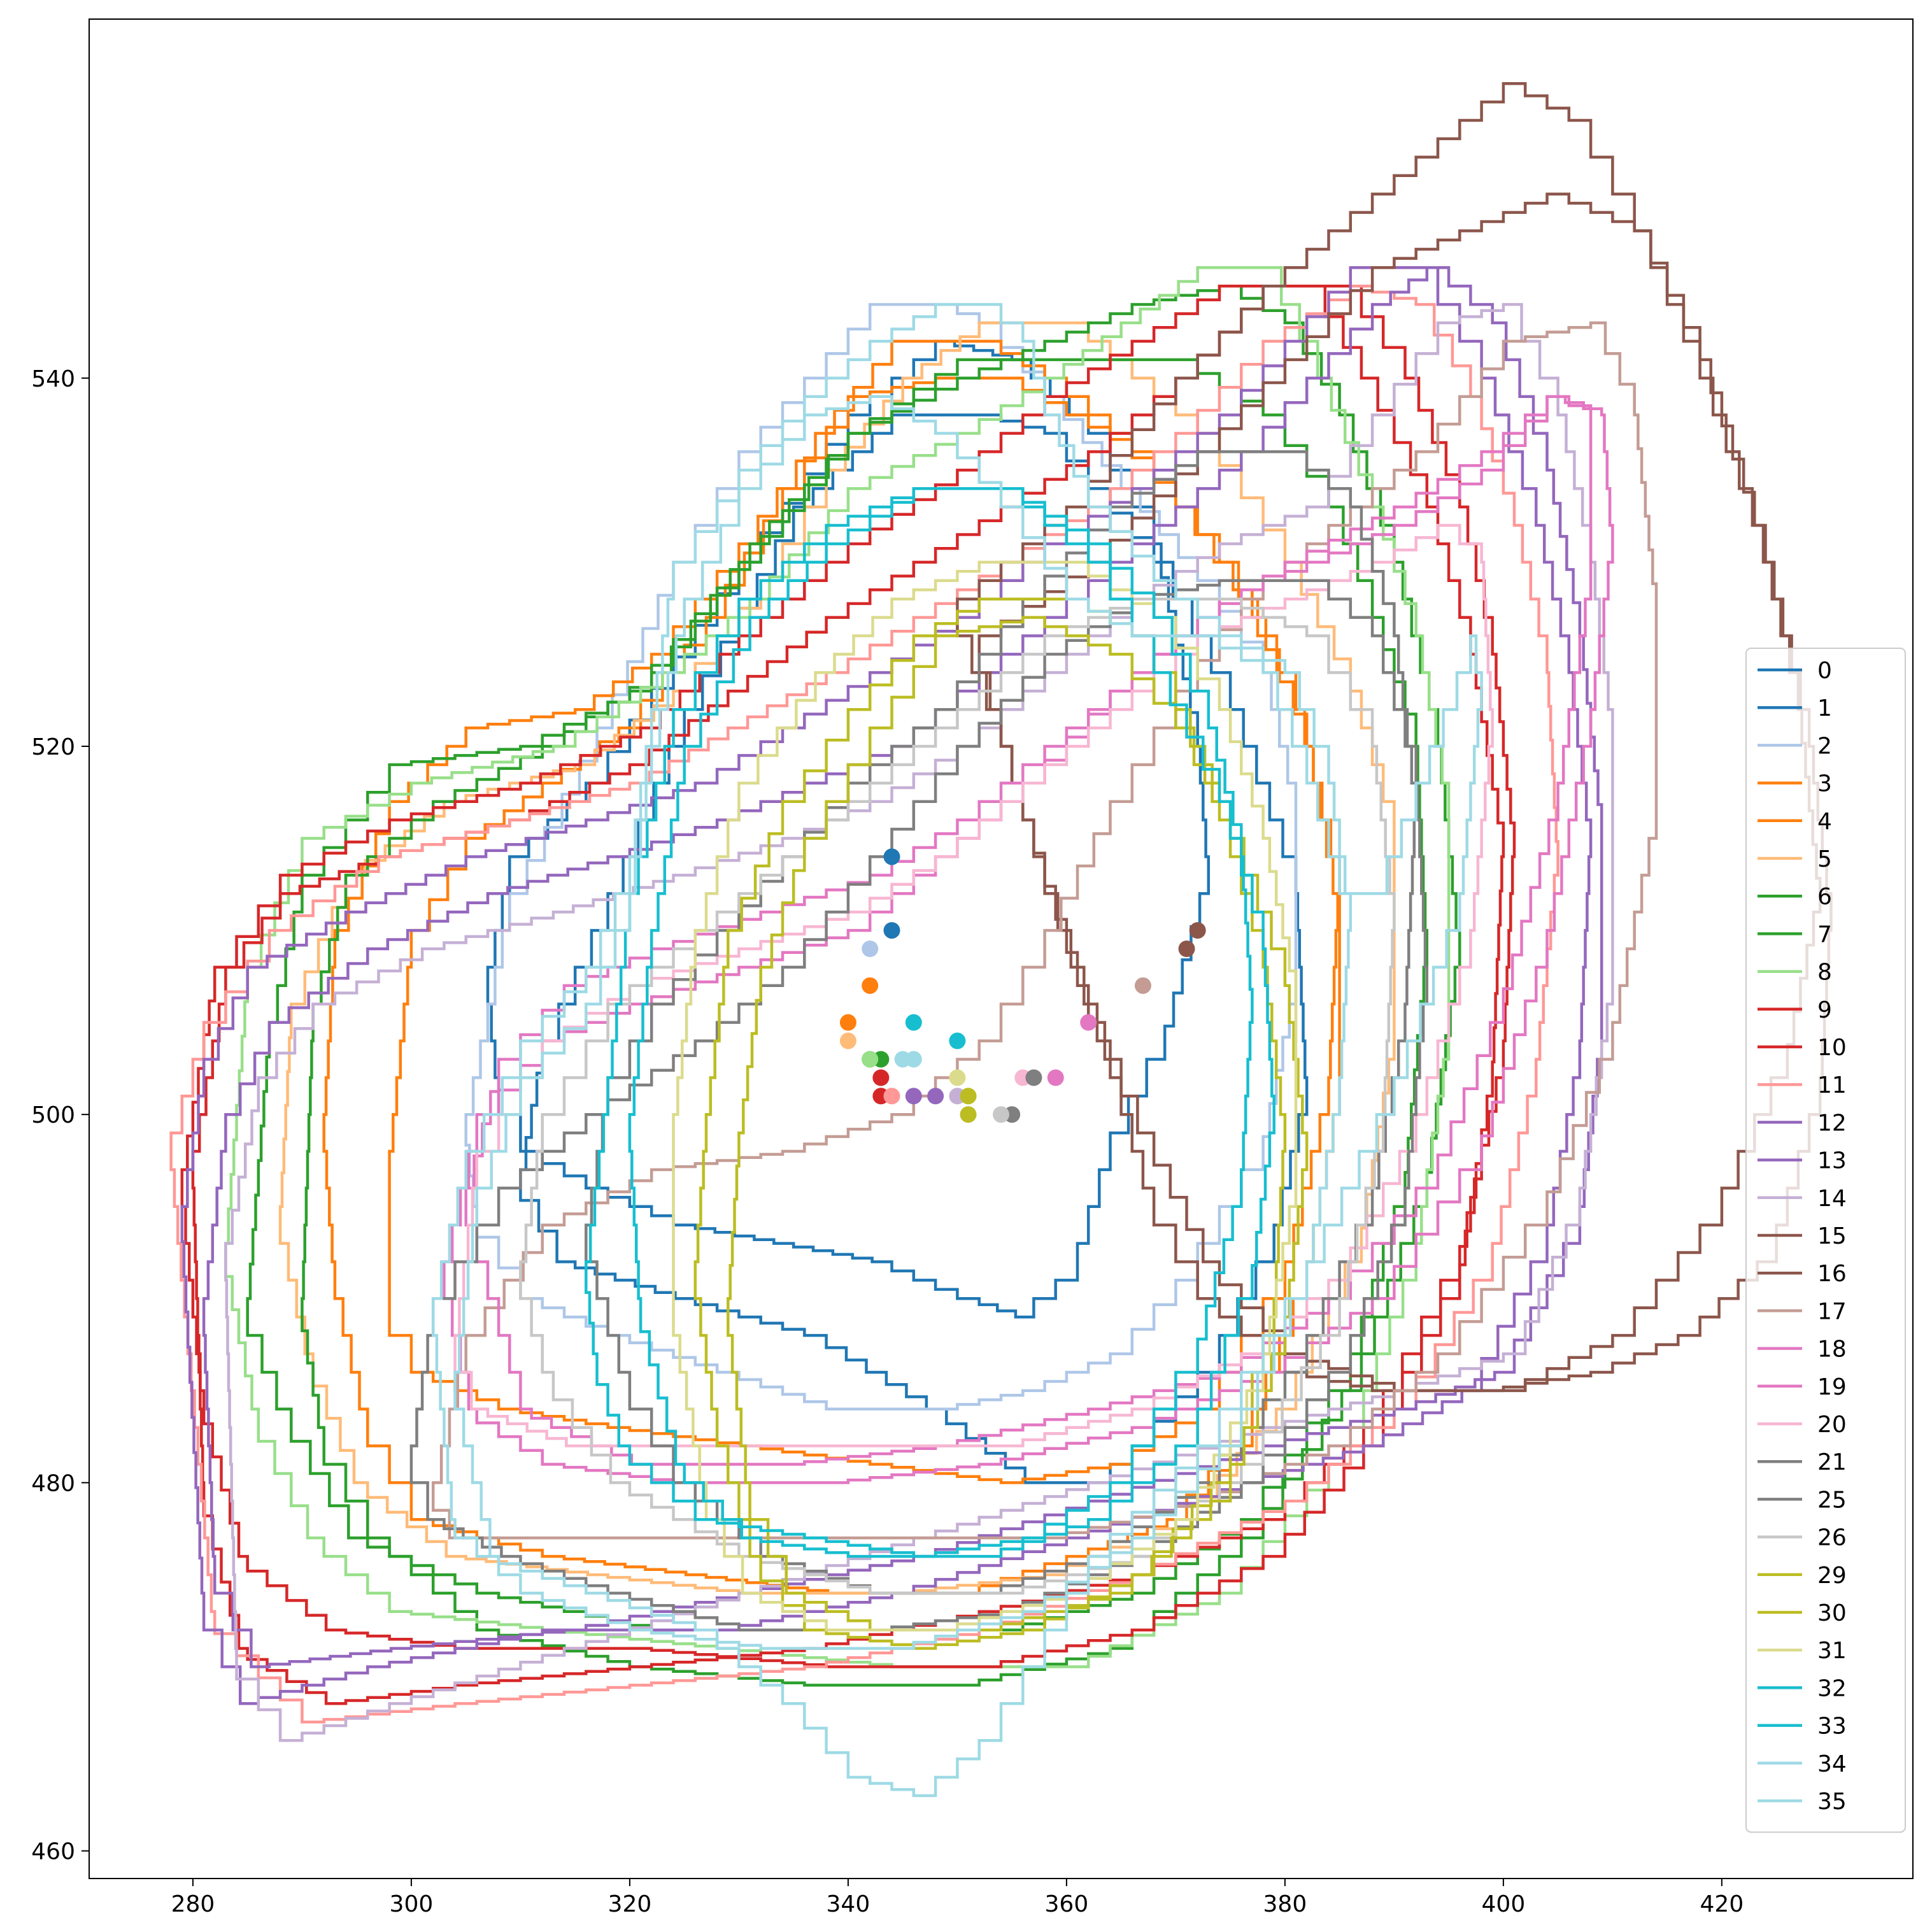 This screenshot has width=1932, height=1932. What do you see at coordinates (1186, 949) in the screenshot?
I see `series-16-centroid` at bounding box center [1186, 949].